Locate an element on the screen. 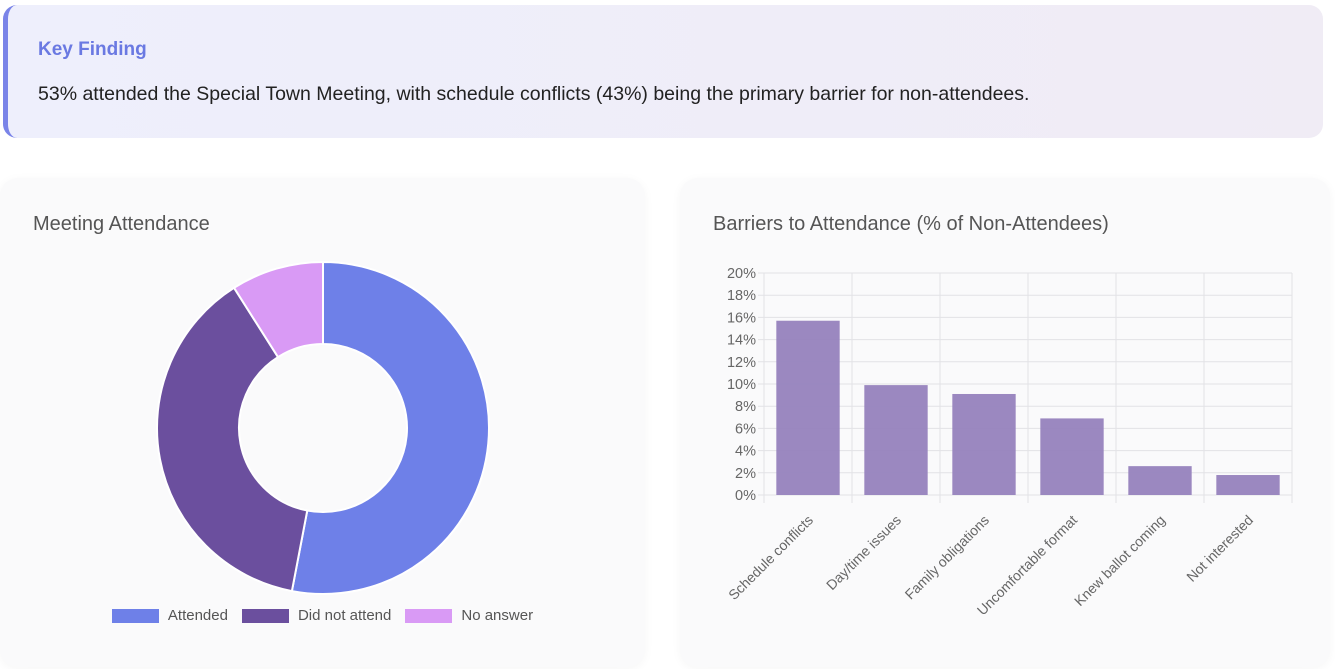  donut-slice-no-answer is located at coordinates (278, 309).